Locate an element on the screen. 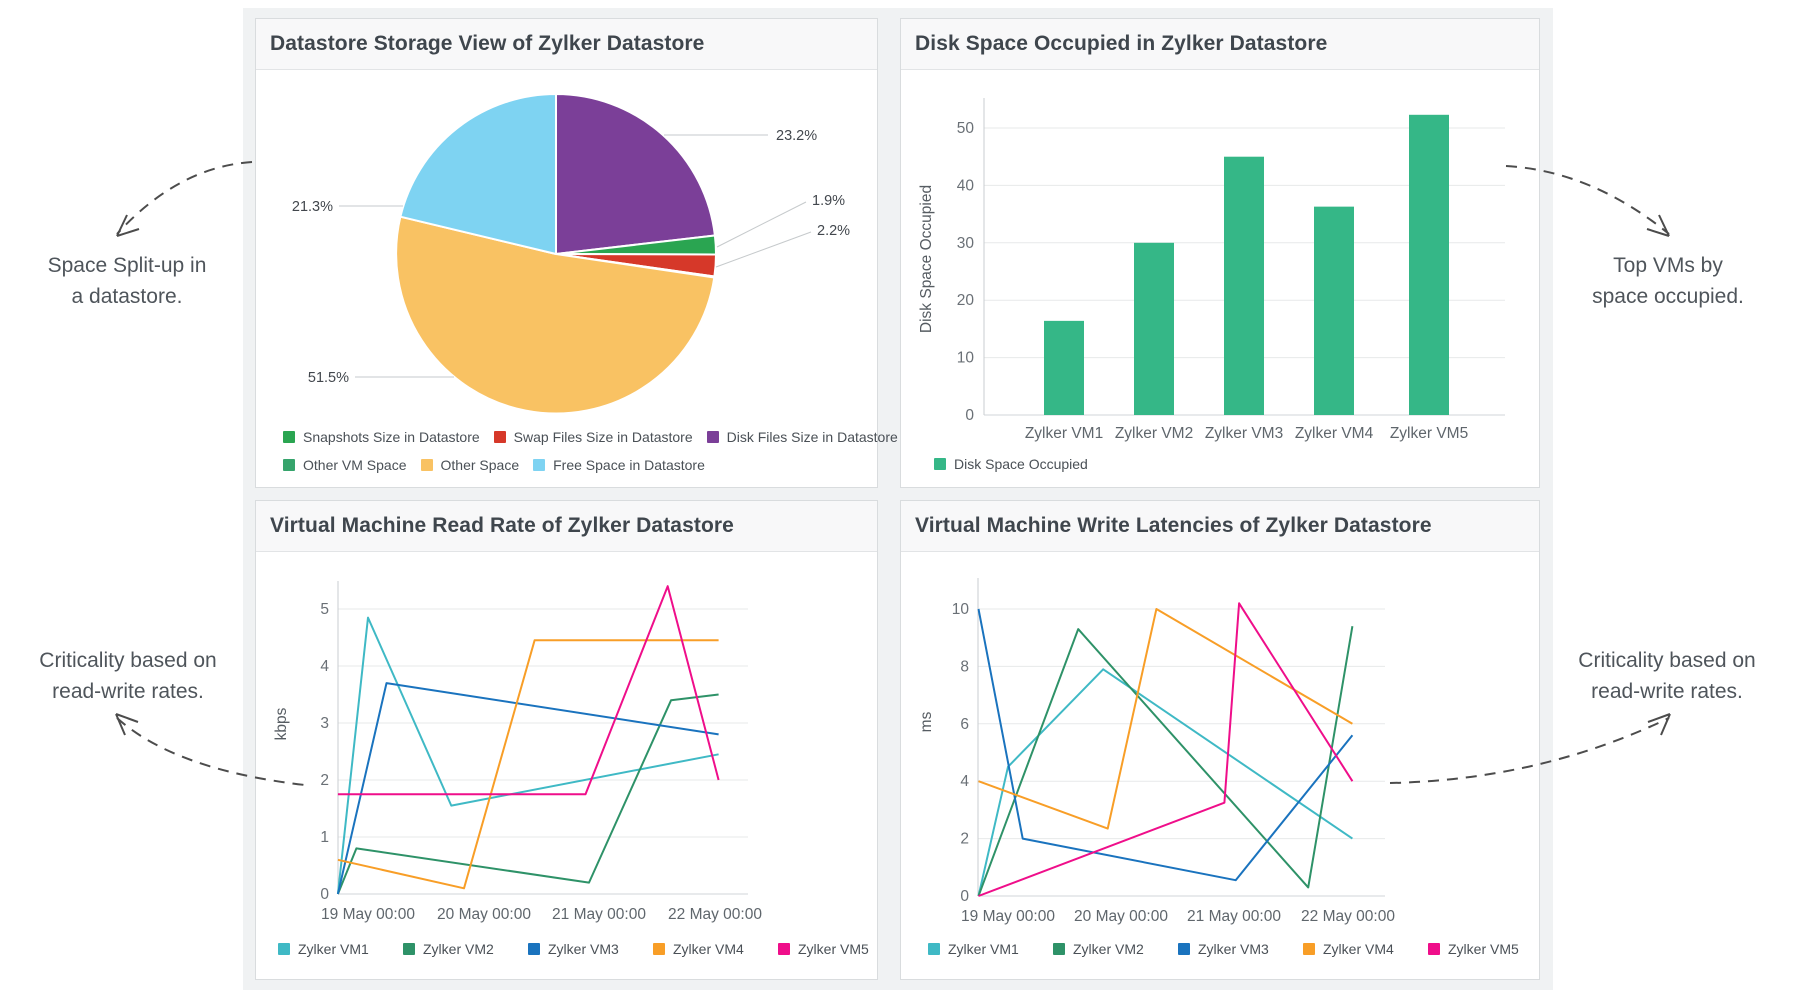 The width and height of the screenshot is (1800, 1000). legend-label: Zylker VM5 is located at coordinates (833, 949).